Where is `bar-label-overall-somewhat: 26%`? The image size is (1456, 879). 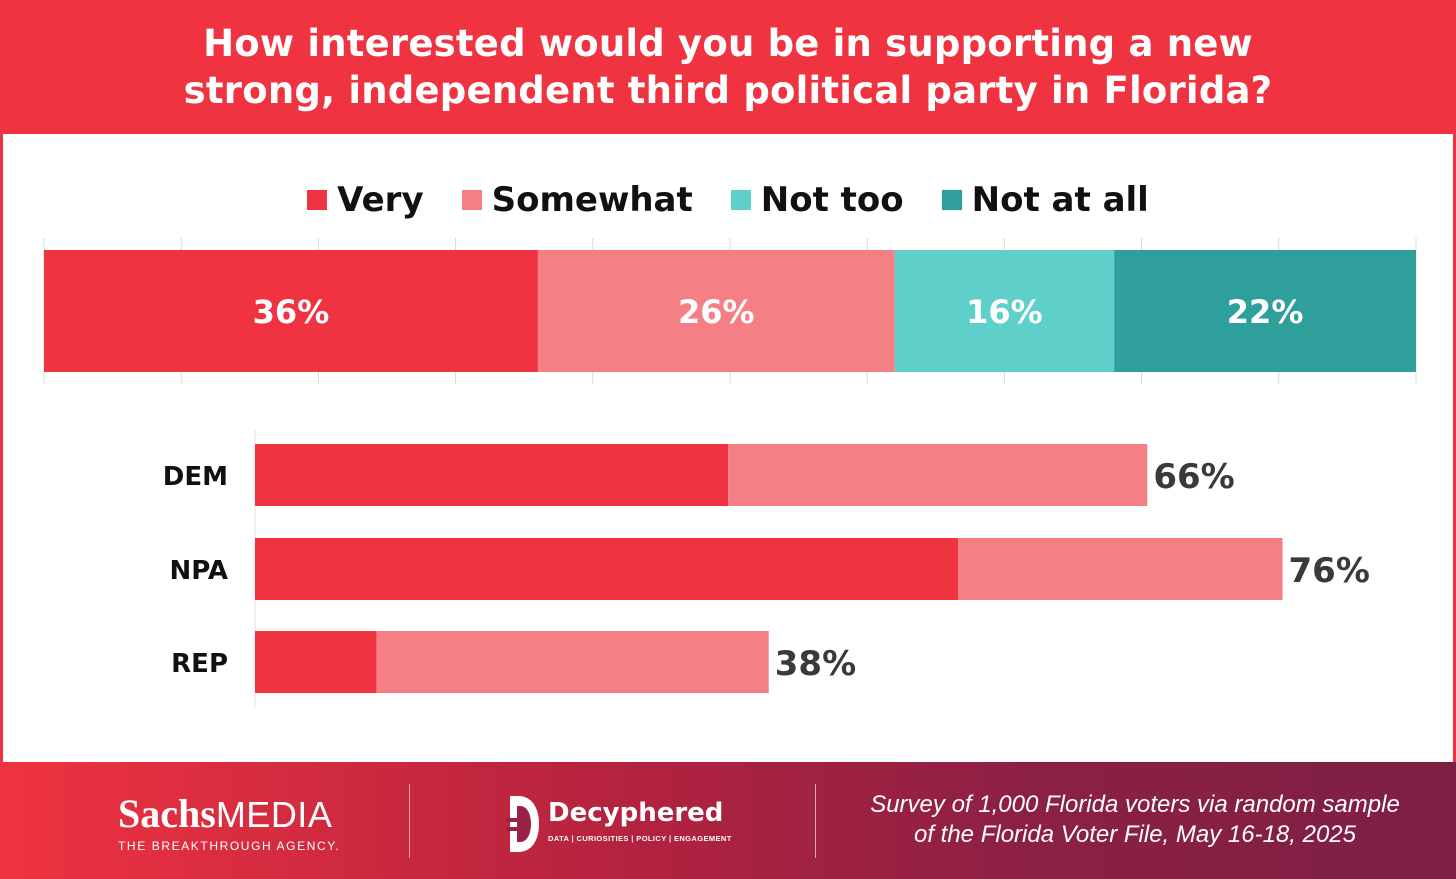
bar-label-overall-somewhat: 26% is located at coordinates (716, 312).